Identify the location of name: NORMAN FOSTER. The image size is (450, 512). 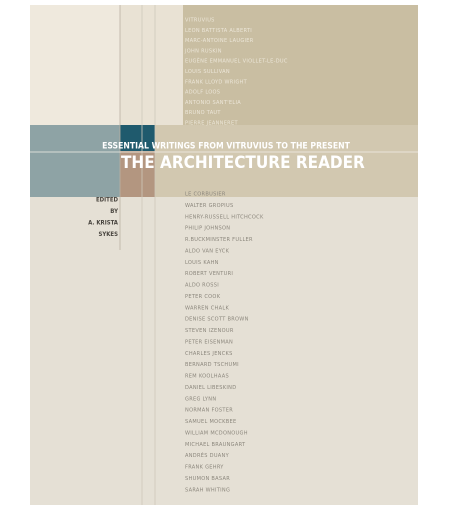
(209, 411).